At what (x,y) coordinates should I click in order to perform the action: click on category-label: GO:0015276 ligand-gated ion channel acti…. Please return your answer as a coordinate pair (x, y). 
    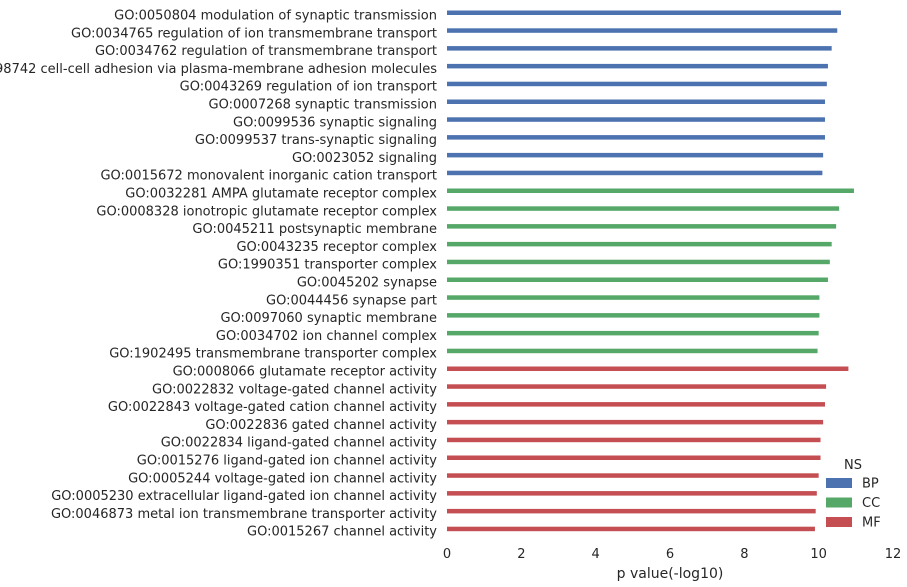
    Looking at the image, I should click on (287, 461).